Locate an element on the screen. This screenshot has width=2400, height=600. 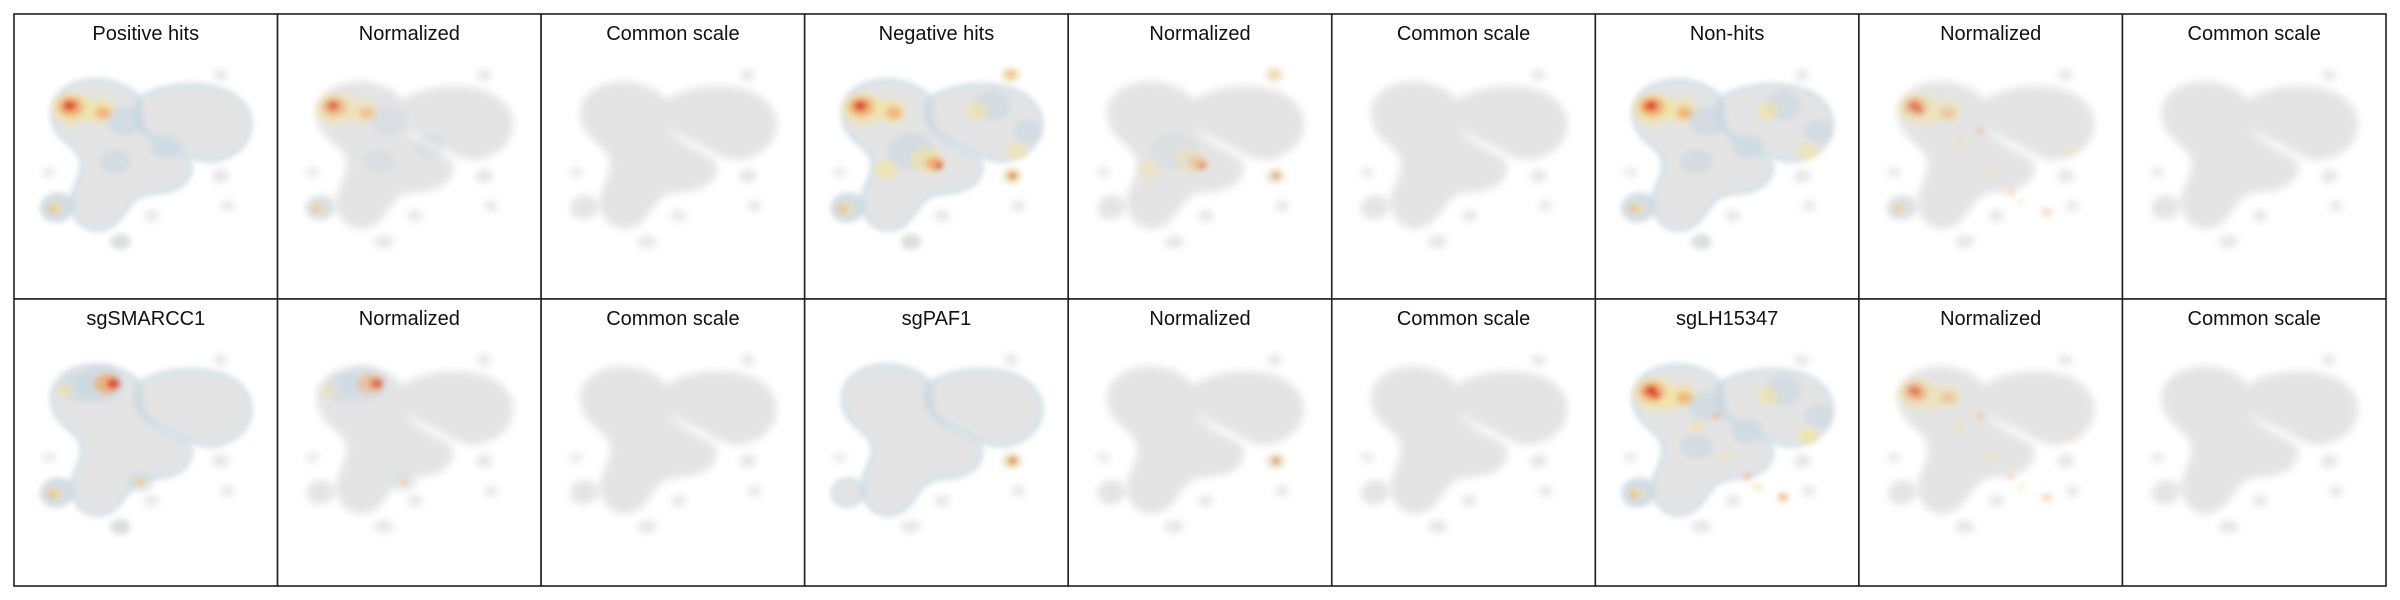
density-panel: sgLH15347 is located at coordinates (1727, 442).